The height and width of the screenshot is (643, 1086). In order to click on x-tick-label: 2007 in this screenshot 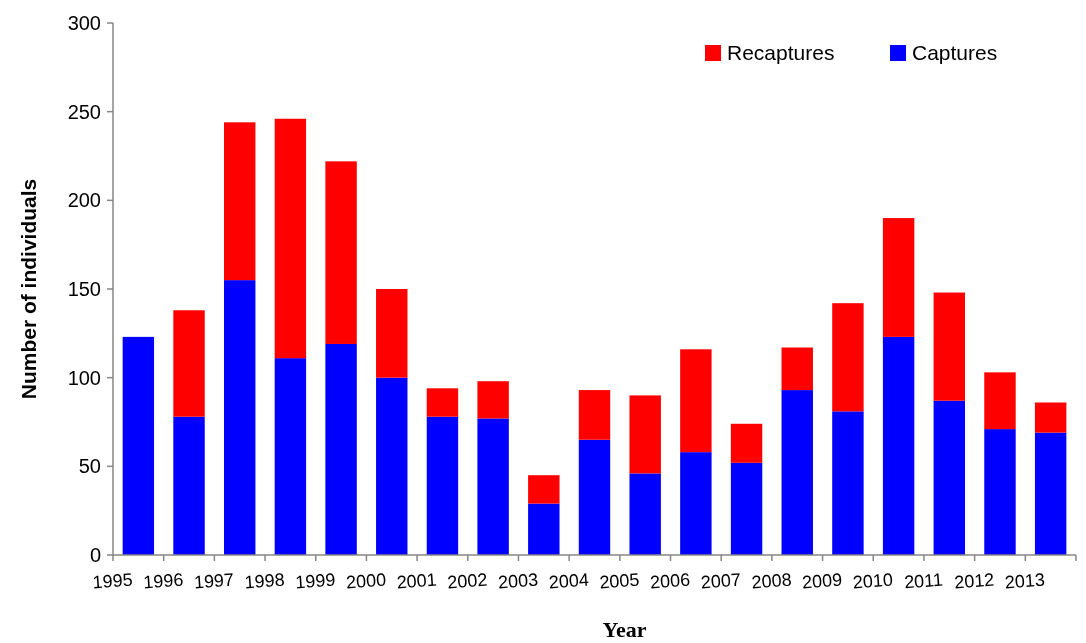, I will do `click(721, 581)`.